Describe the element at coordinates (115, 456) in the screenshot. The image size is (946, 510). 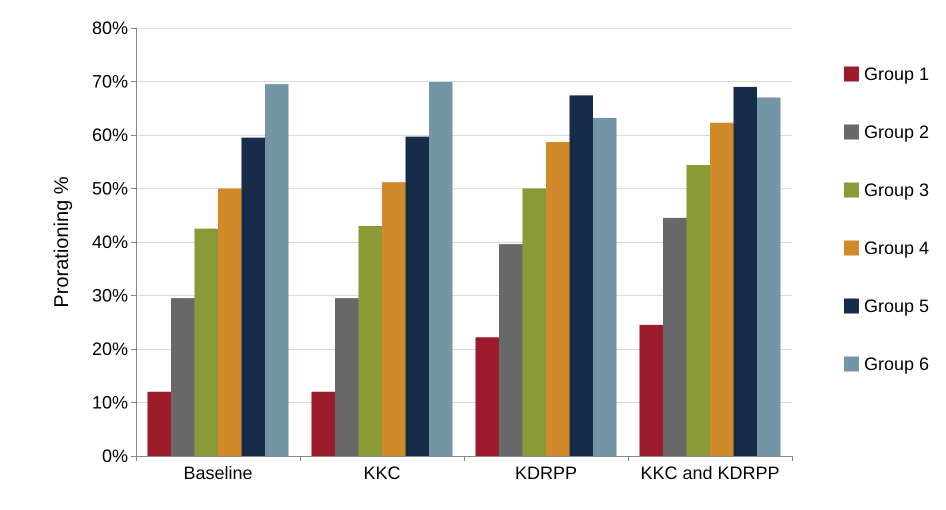
I see `y-tick-label: 0%` at that location.